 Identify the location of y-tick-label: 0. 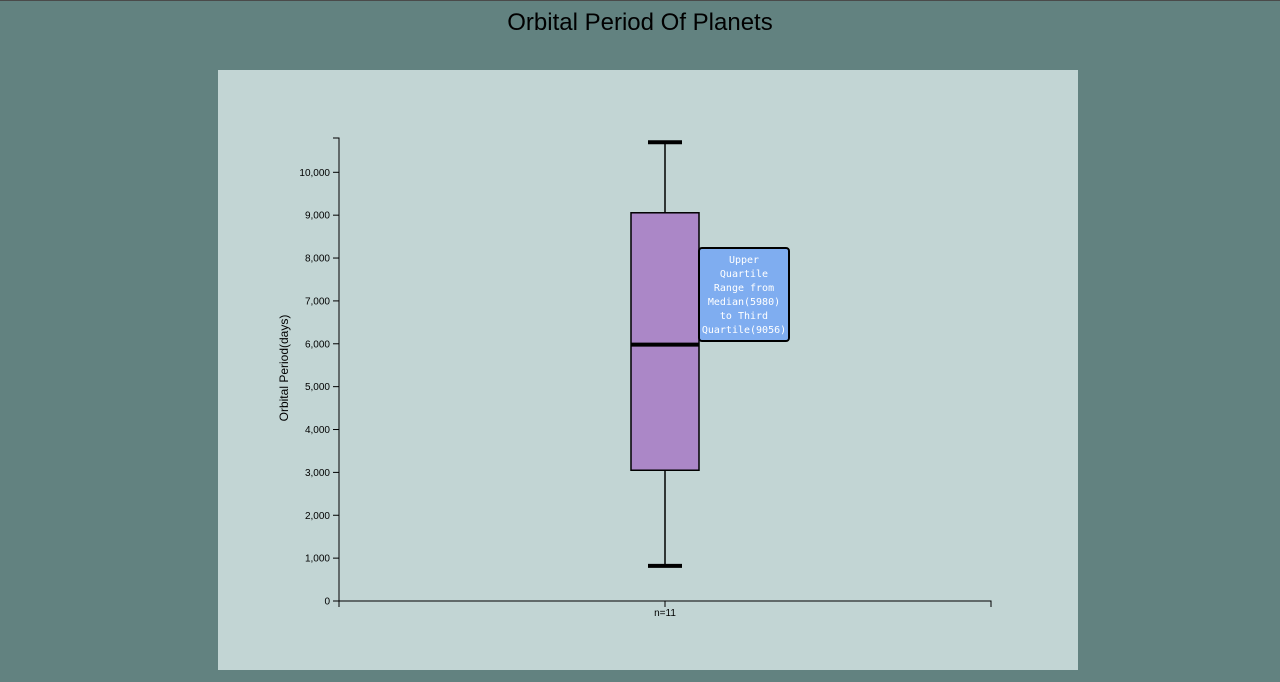
(327, 602).